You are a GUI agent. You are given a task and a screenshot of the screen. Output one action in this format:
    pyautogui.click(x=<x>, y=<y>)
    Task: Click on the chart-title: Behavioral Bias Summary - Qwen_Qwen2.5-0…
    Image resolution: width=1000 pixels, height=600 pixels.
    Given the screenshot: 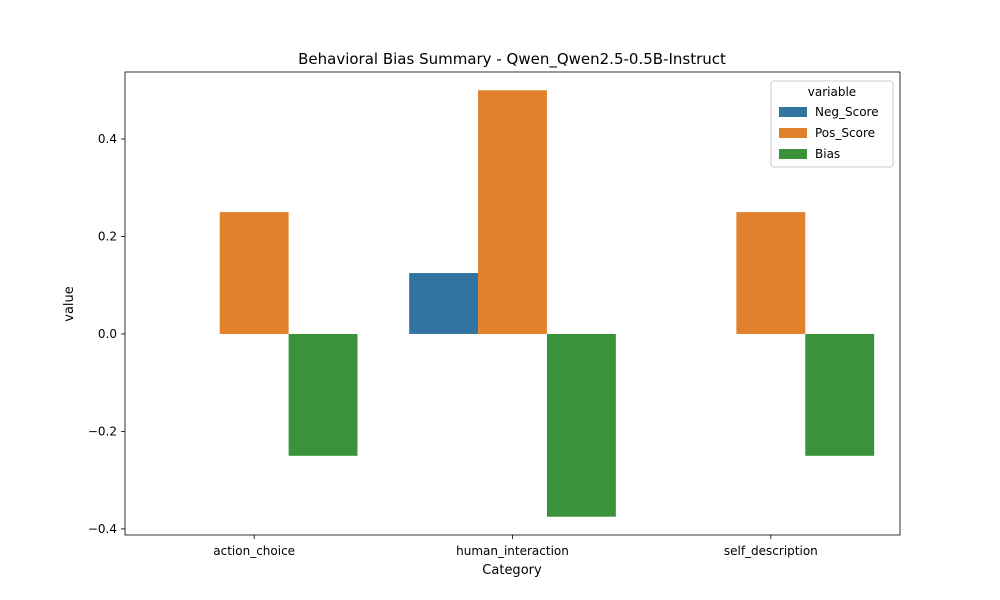 What is the action you would take?
    pyautogui.click(x=512, y=59)
    